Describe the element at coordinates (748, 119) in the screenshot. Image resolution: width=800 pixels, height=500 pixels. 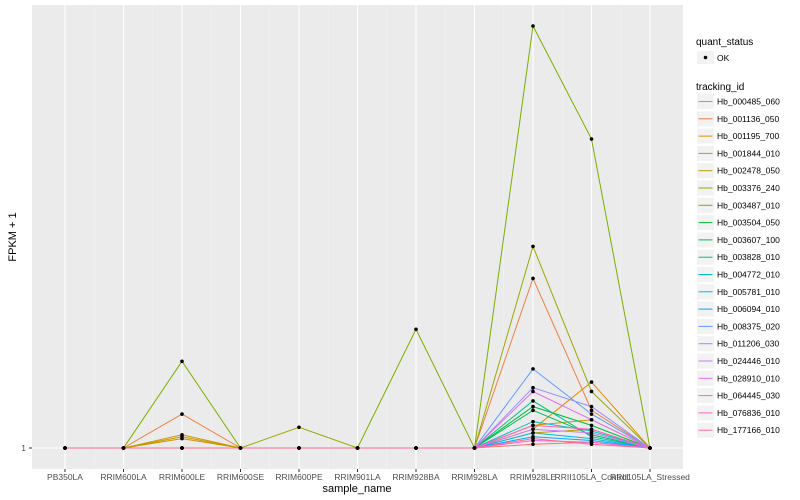
I see `legend-label: Hb_001136_050` at that location.